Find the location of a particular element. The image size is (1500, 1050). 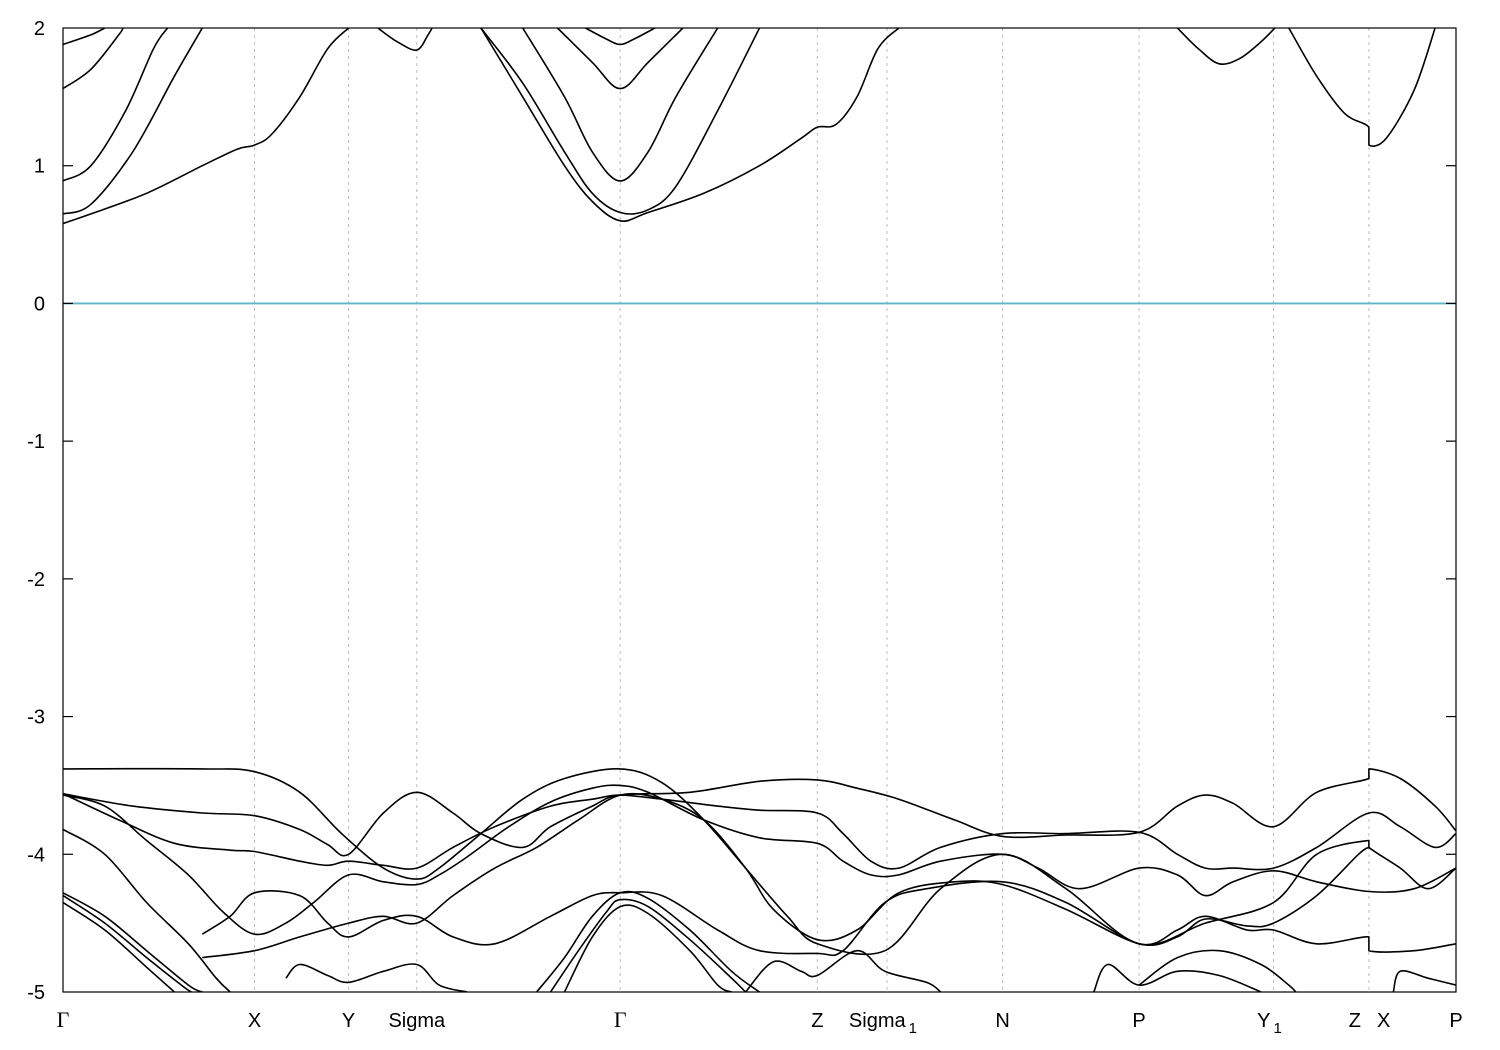

band-v5 is located at coordinates (147, 910).